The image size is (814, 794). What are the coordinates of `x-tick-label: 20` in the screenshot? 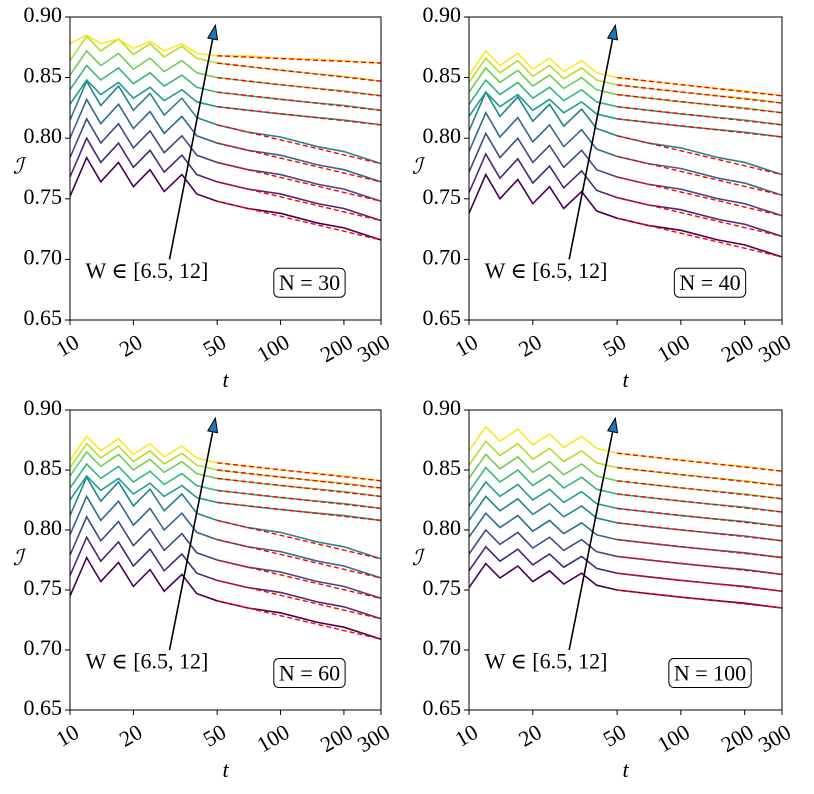 It's located at (530, 735).